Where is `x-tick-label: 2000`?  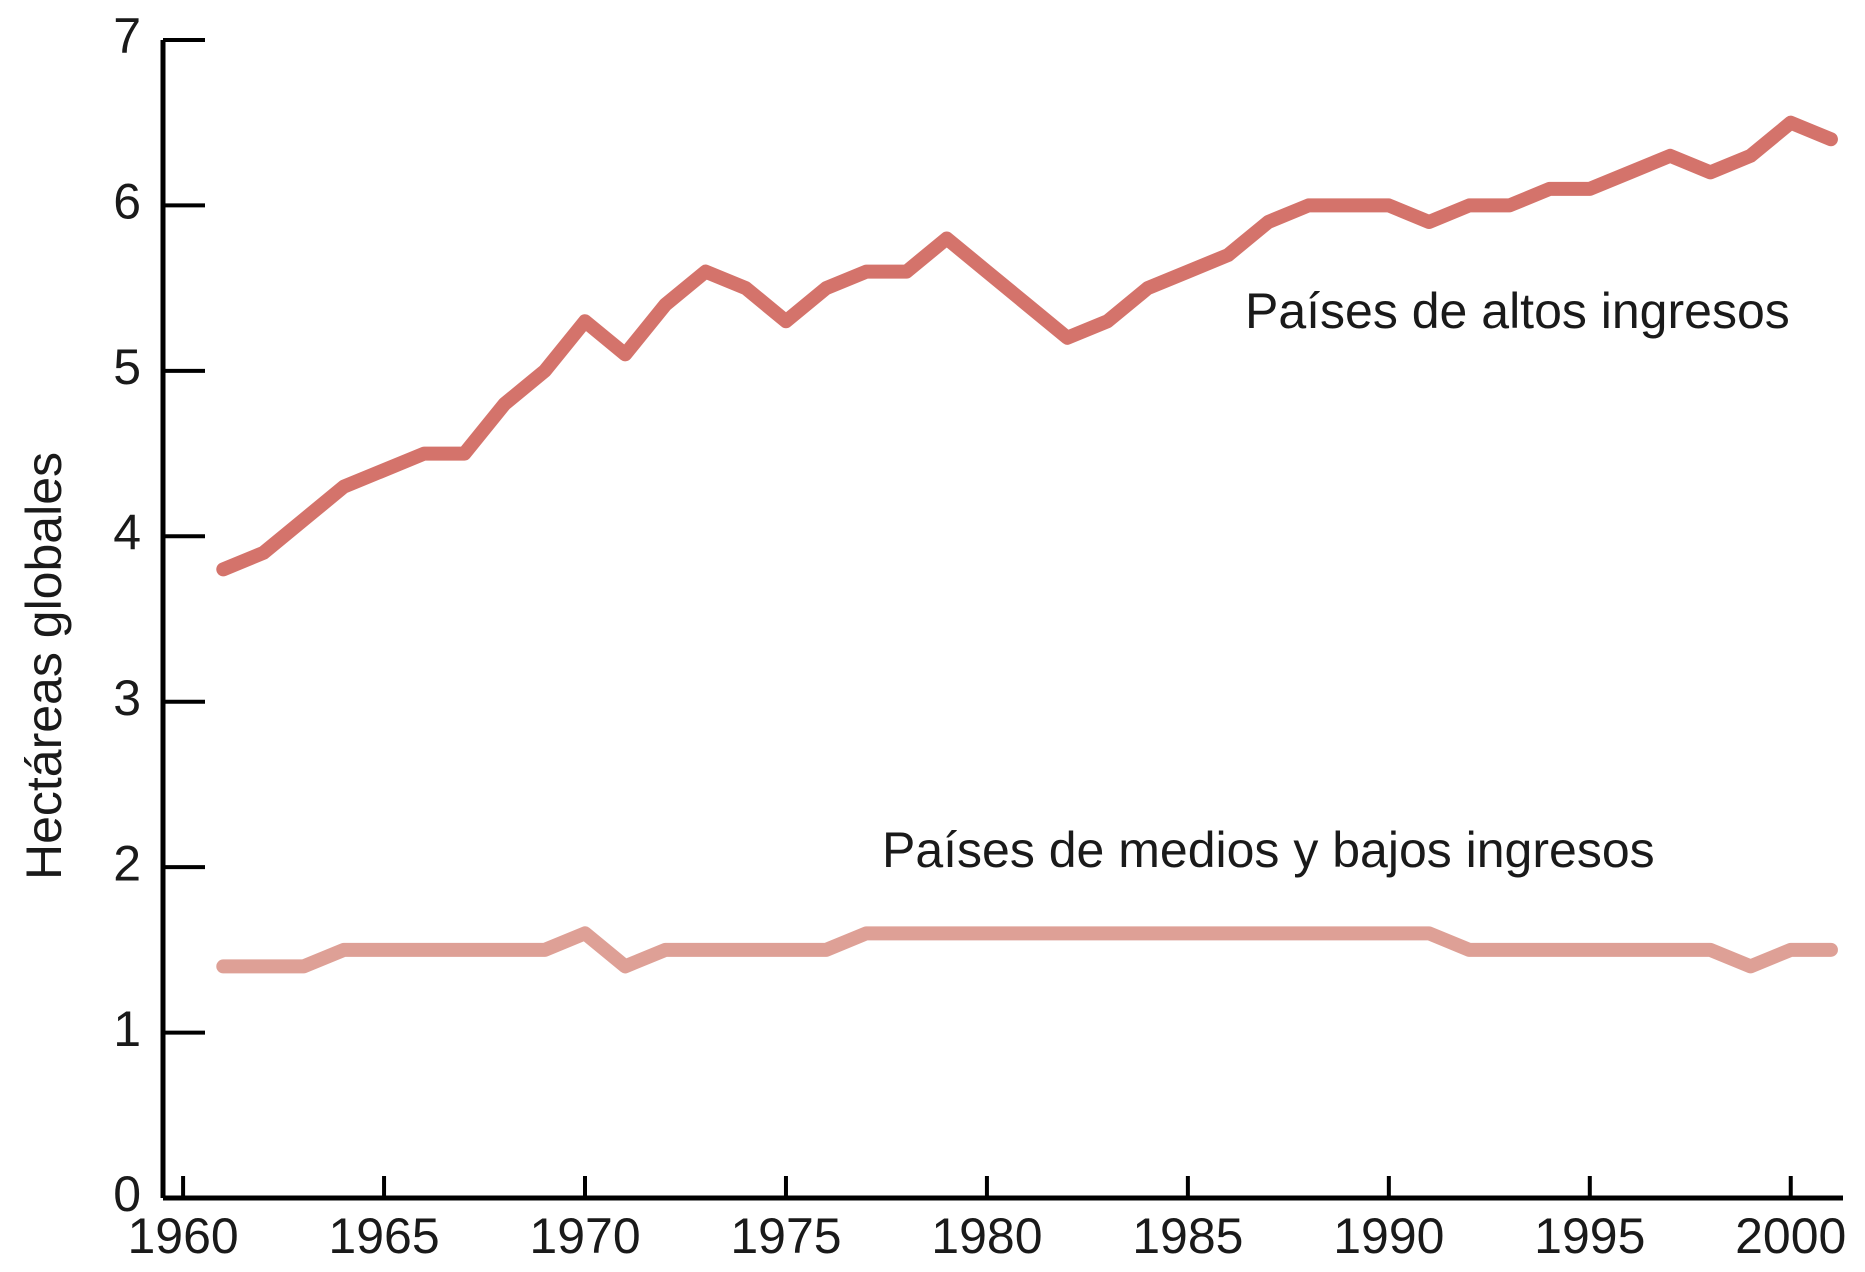 x-tick-label: 2000 is located at coordinates (1790, 1236).